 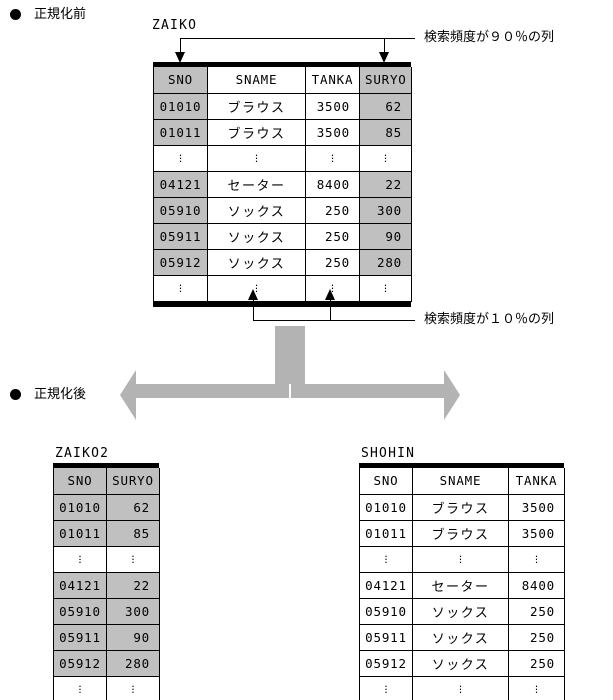 I want to click on table-row: 05910 ソックス 250, so click(x=462, y=611).